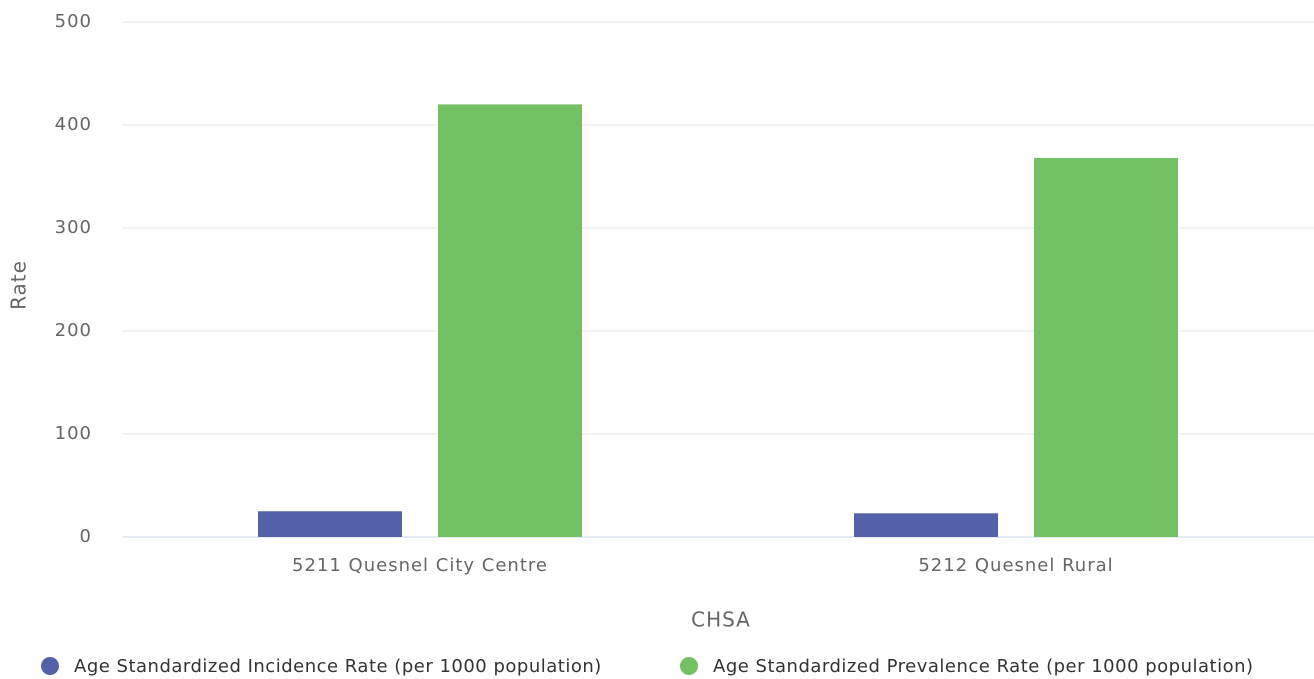 This screenshot has width=1314, height=679. Describe the element at coordinates (420, 565) in the screenshot. I see `x-tick-label: 5211 Quesnel City Centre` at that location.